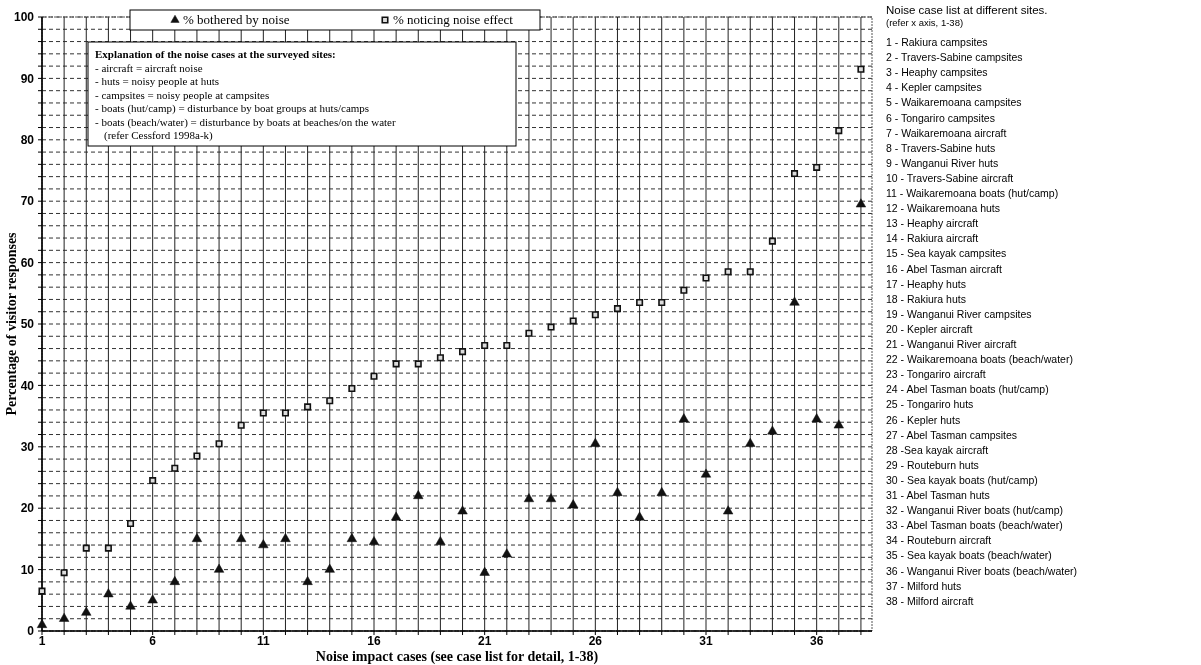 The image size is (1201, 665). I want to click on y-tick-label: 90, so click(27, 78).